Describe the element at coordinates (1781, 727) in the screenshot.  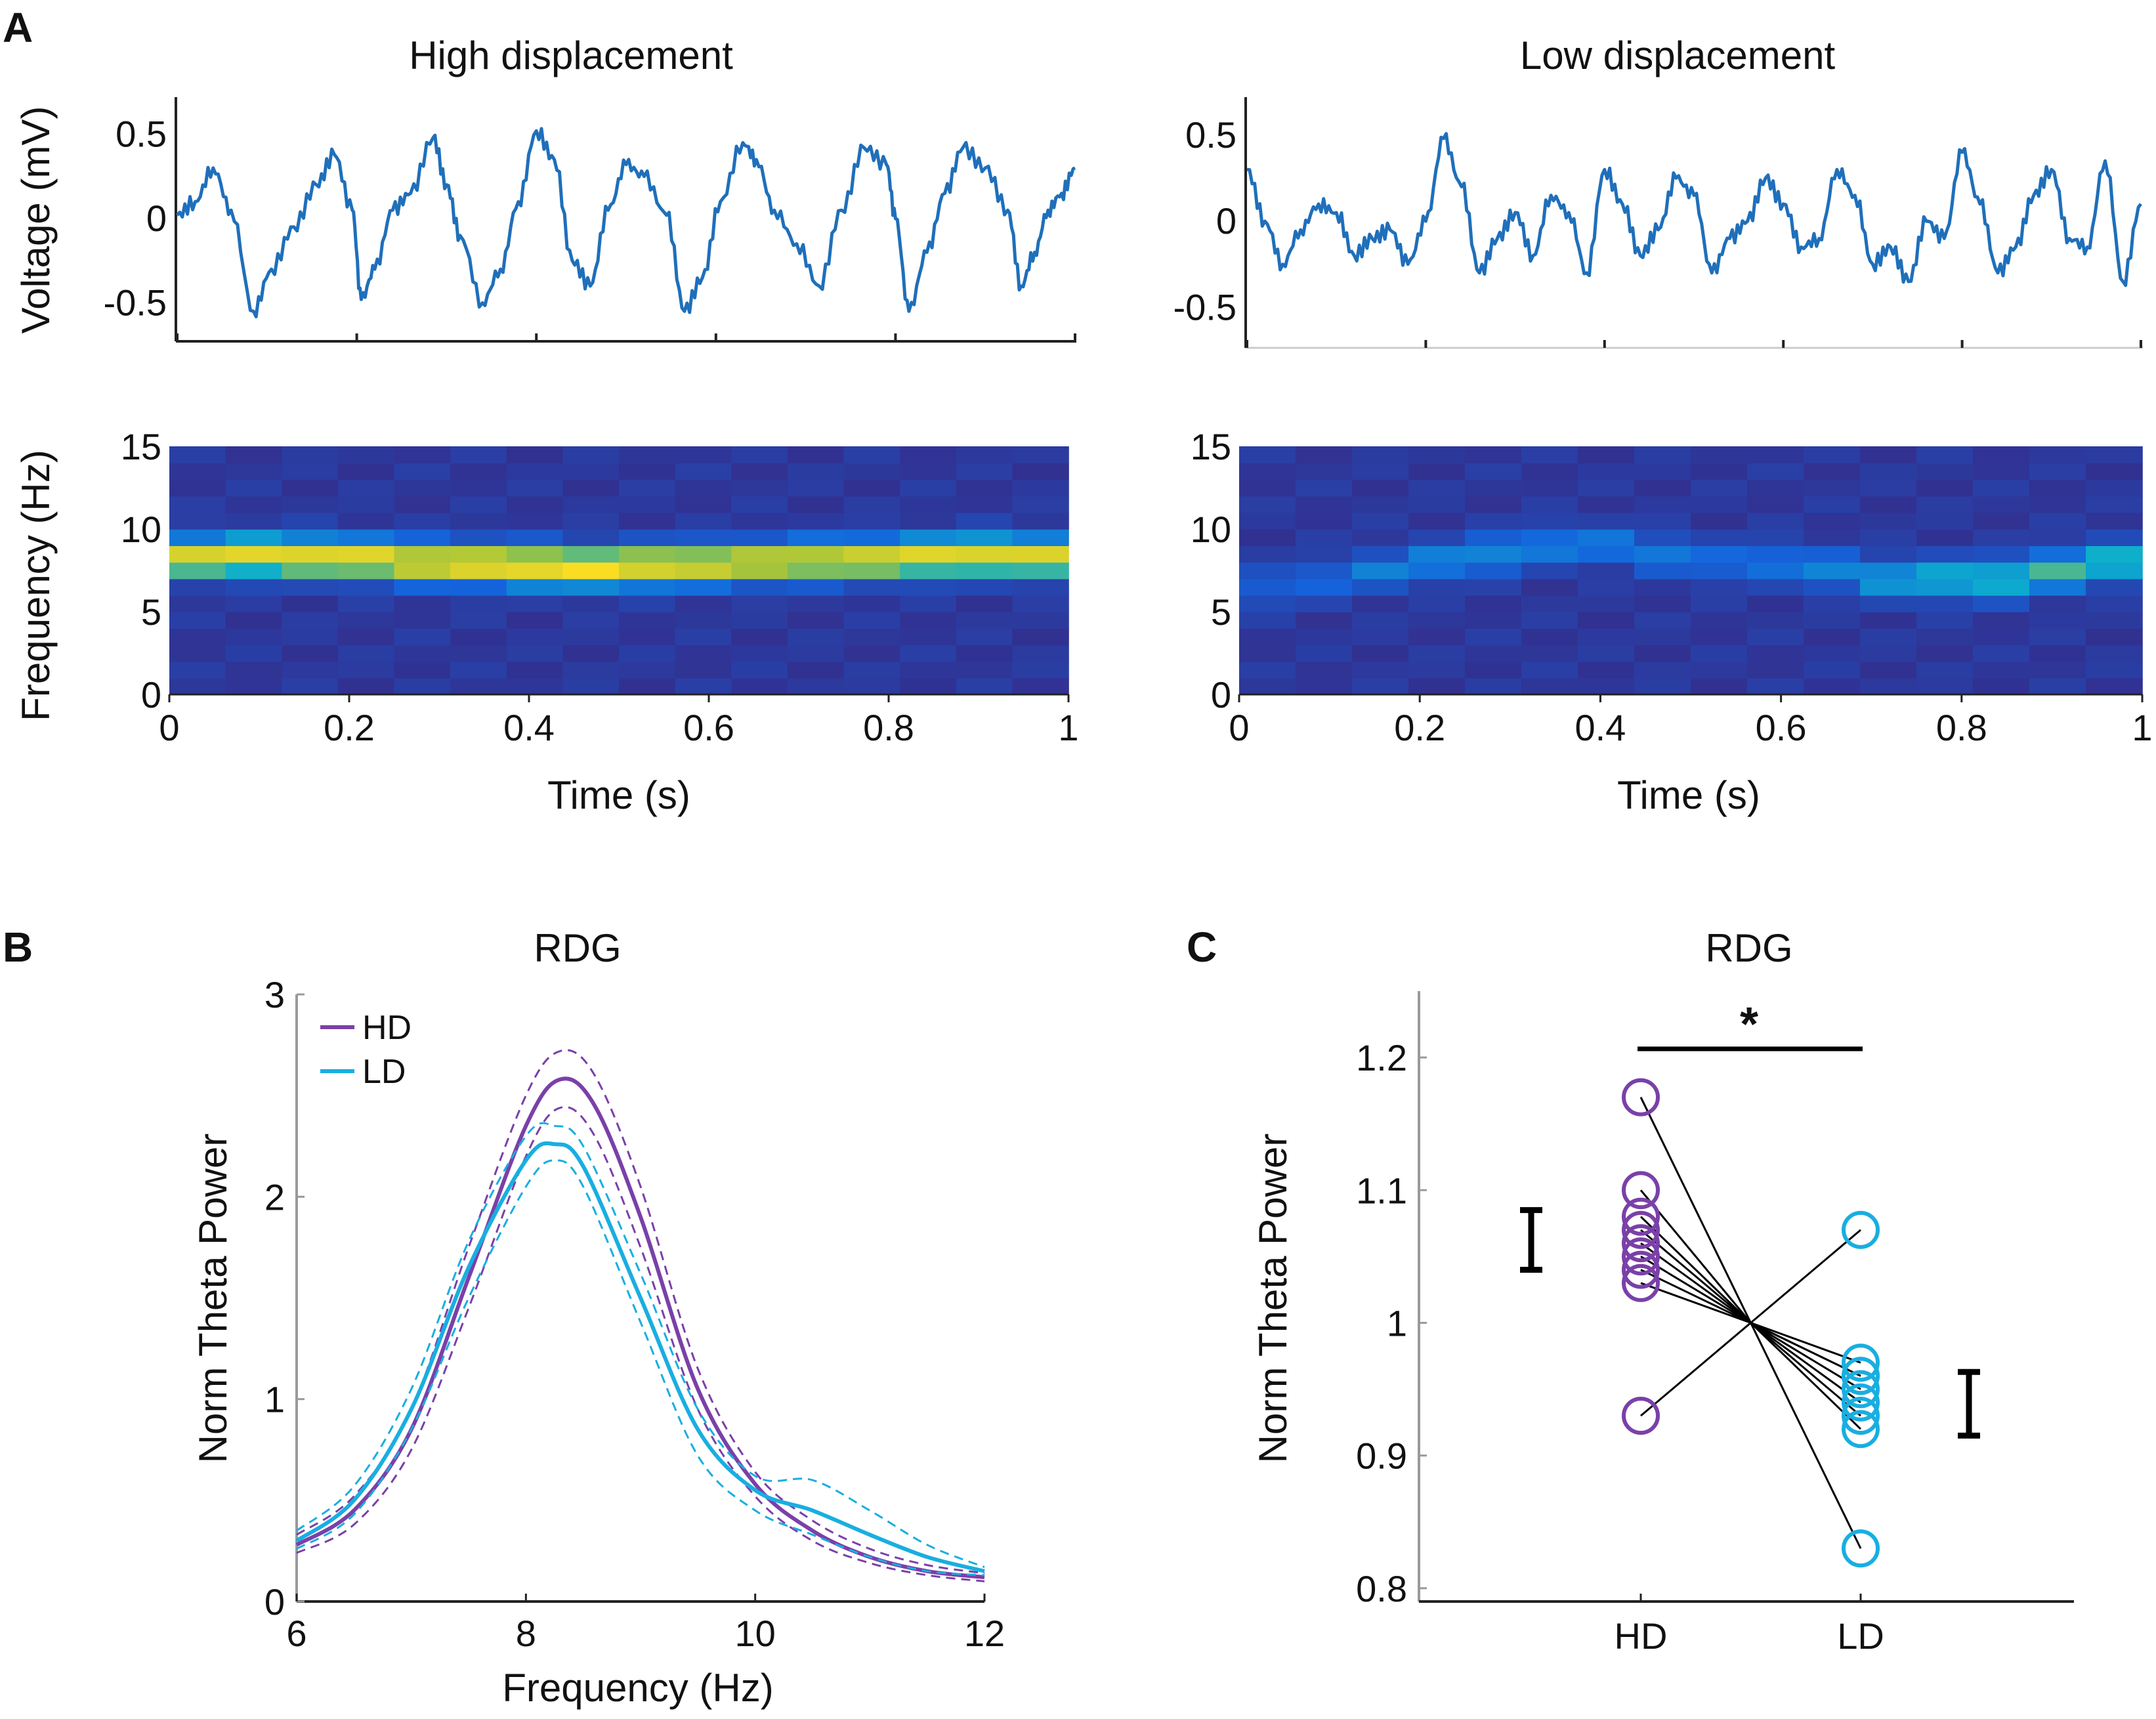
I see `x-tick-label: 0.6` at that location.